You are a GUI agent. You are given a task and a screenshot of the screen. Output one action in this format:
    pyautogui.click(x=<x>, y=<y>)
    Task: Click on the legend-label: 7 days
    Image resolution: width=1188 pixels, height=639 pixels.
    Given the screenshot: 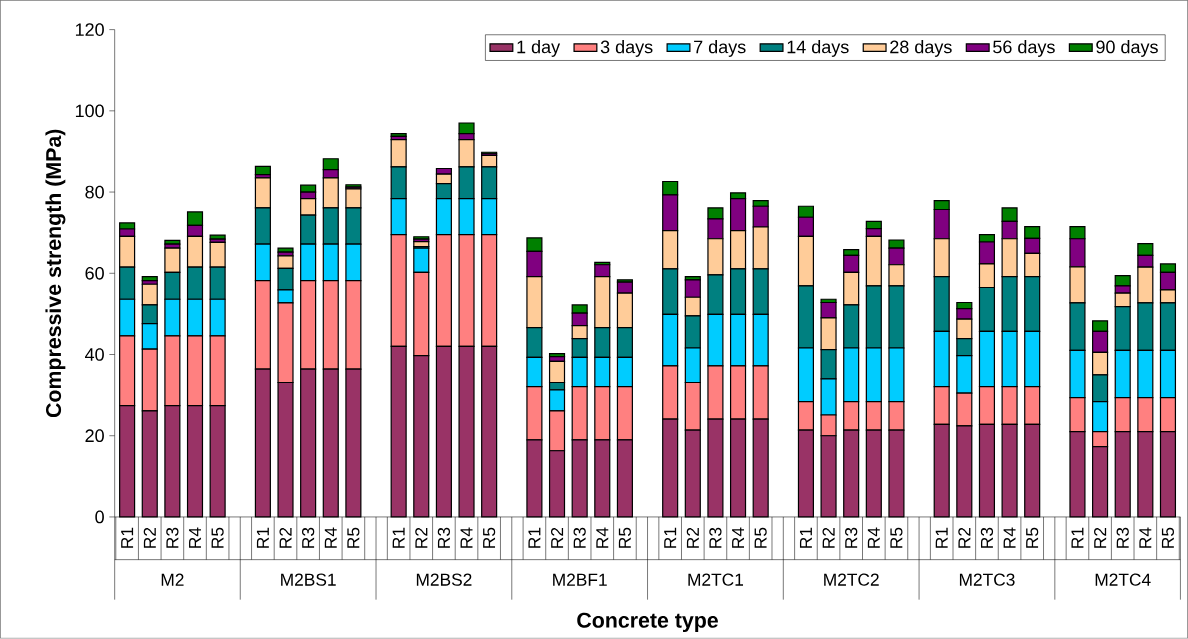 What is the action you would take?
    pyautogui.click(x=720, y=49)
    